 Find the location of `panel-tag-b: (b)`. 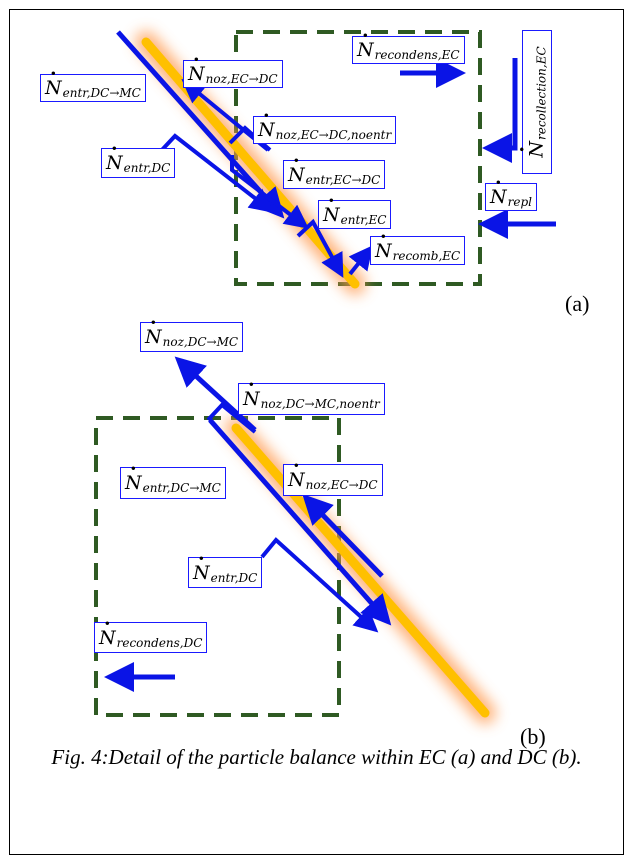

panel-tag-b: (b) is located at coordinates (533, 736).